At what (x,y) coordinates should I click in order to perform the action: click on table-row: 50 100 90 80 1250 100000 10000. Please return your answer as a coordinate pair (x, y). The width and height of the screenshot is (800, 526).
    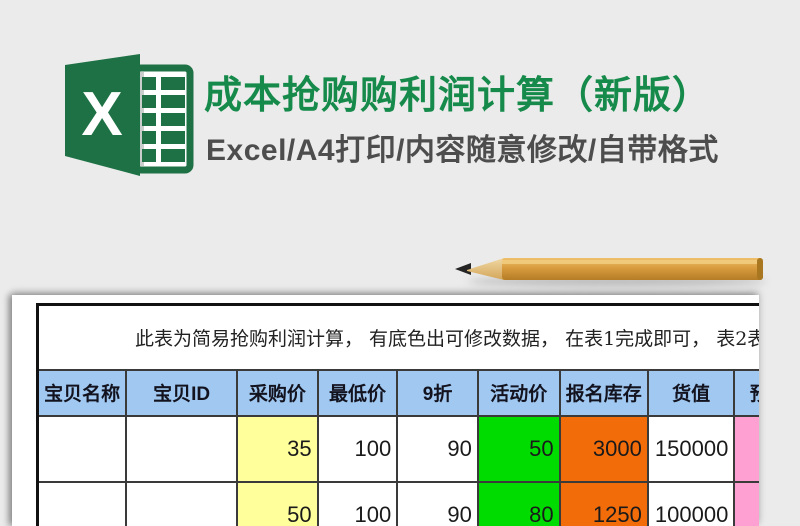
    Looking at the image, I should click on (397, 503).